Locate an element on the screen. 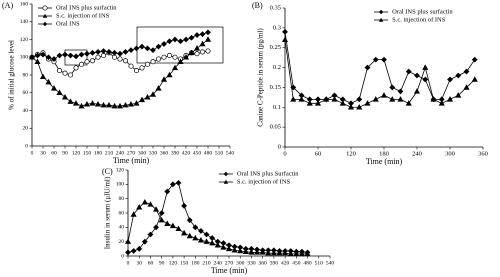  x-tick-label: 510 is located at coordinates (319, 263).